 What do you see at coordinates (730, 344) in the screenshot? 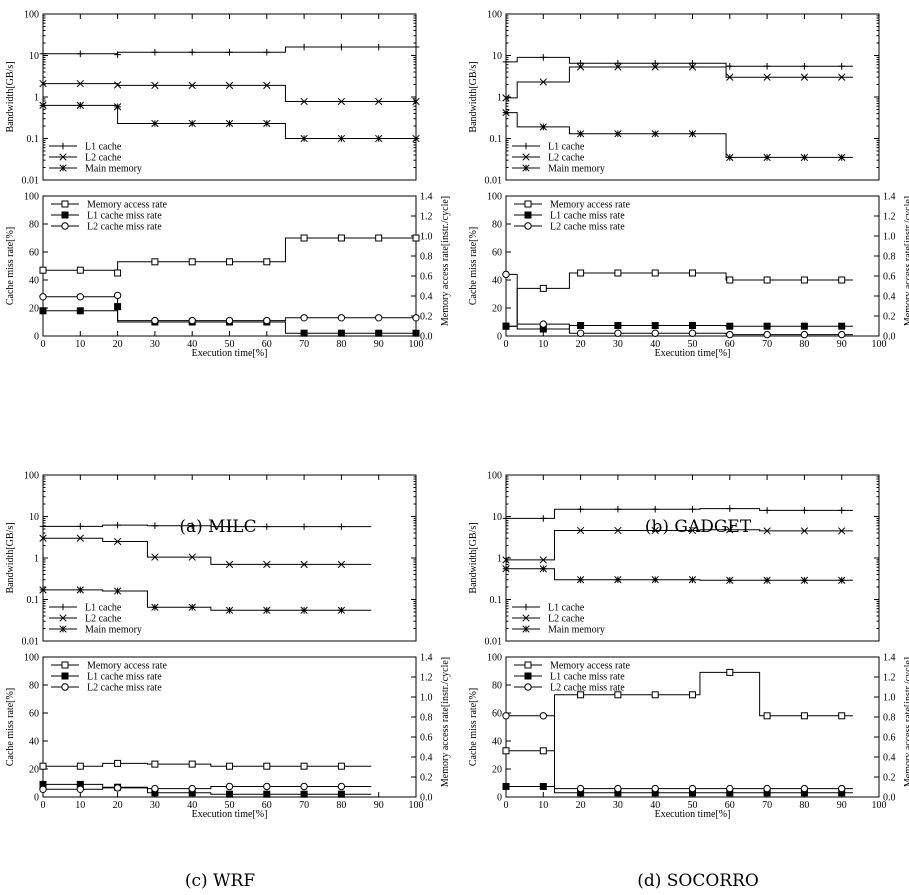
I see `x-tick-label: 60` at bounding box center [730, 344].